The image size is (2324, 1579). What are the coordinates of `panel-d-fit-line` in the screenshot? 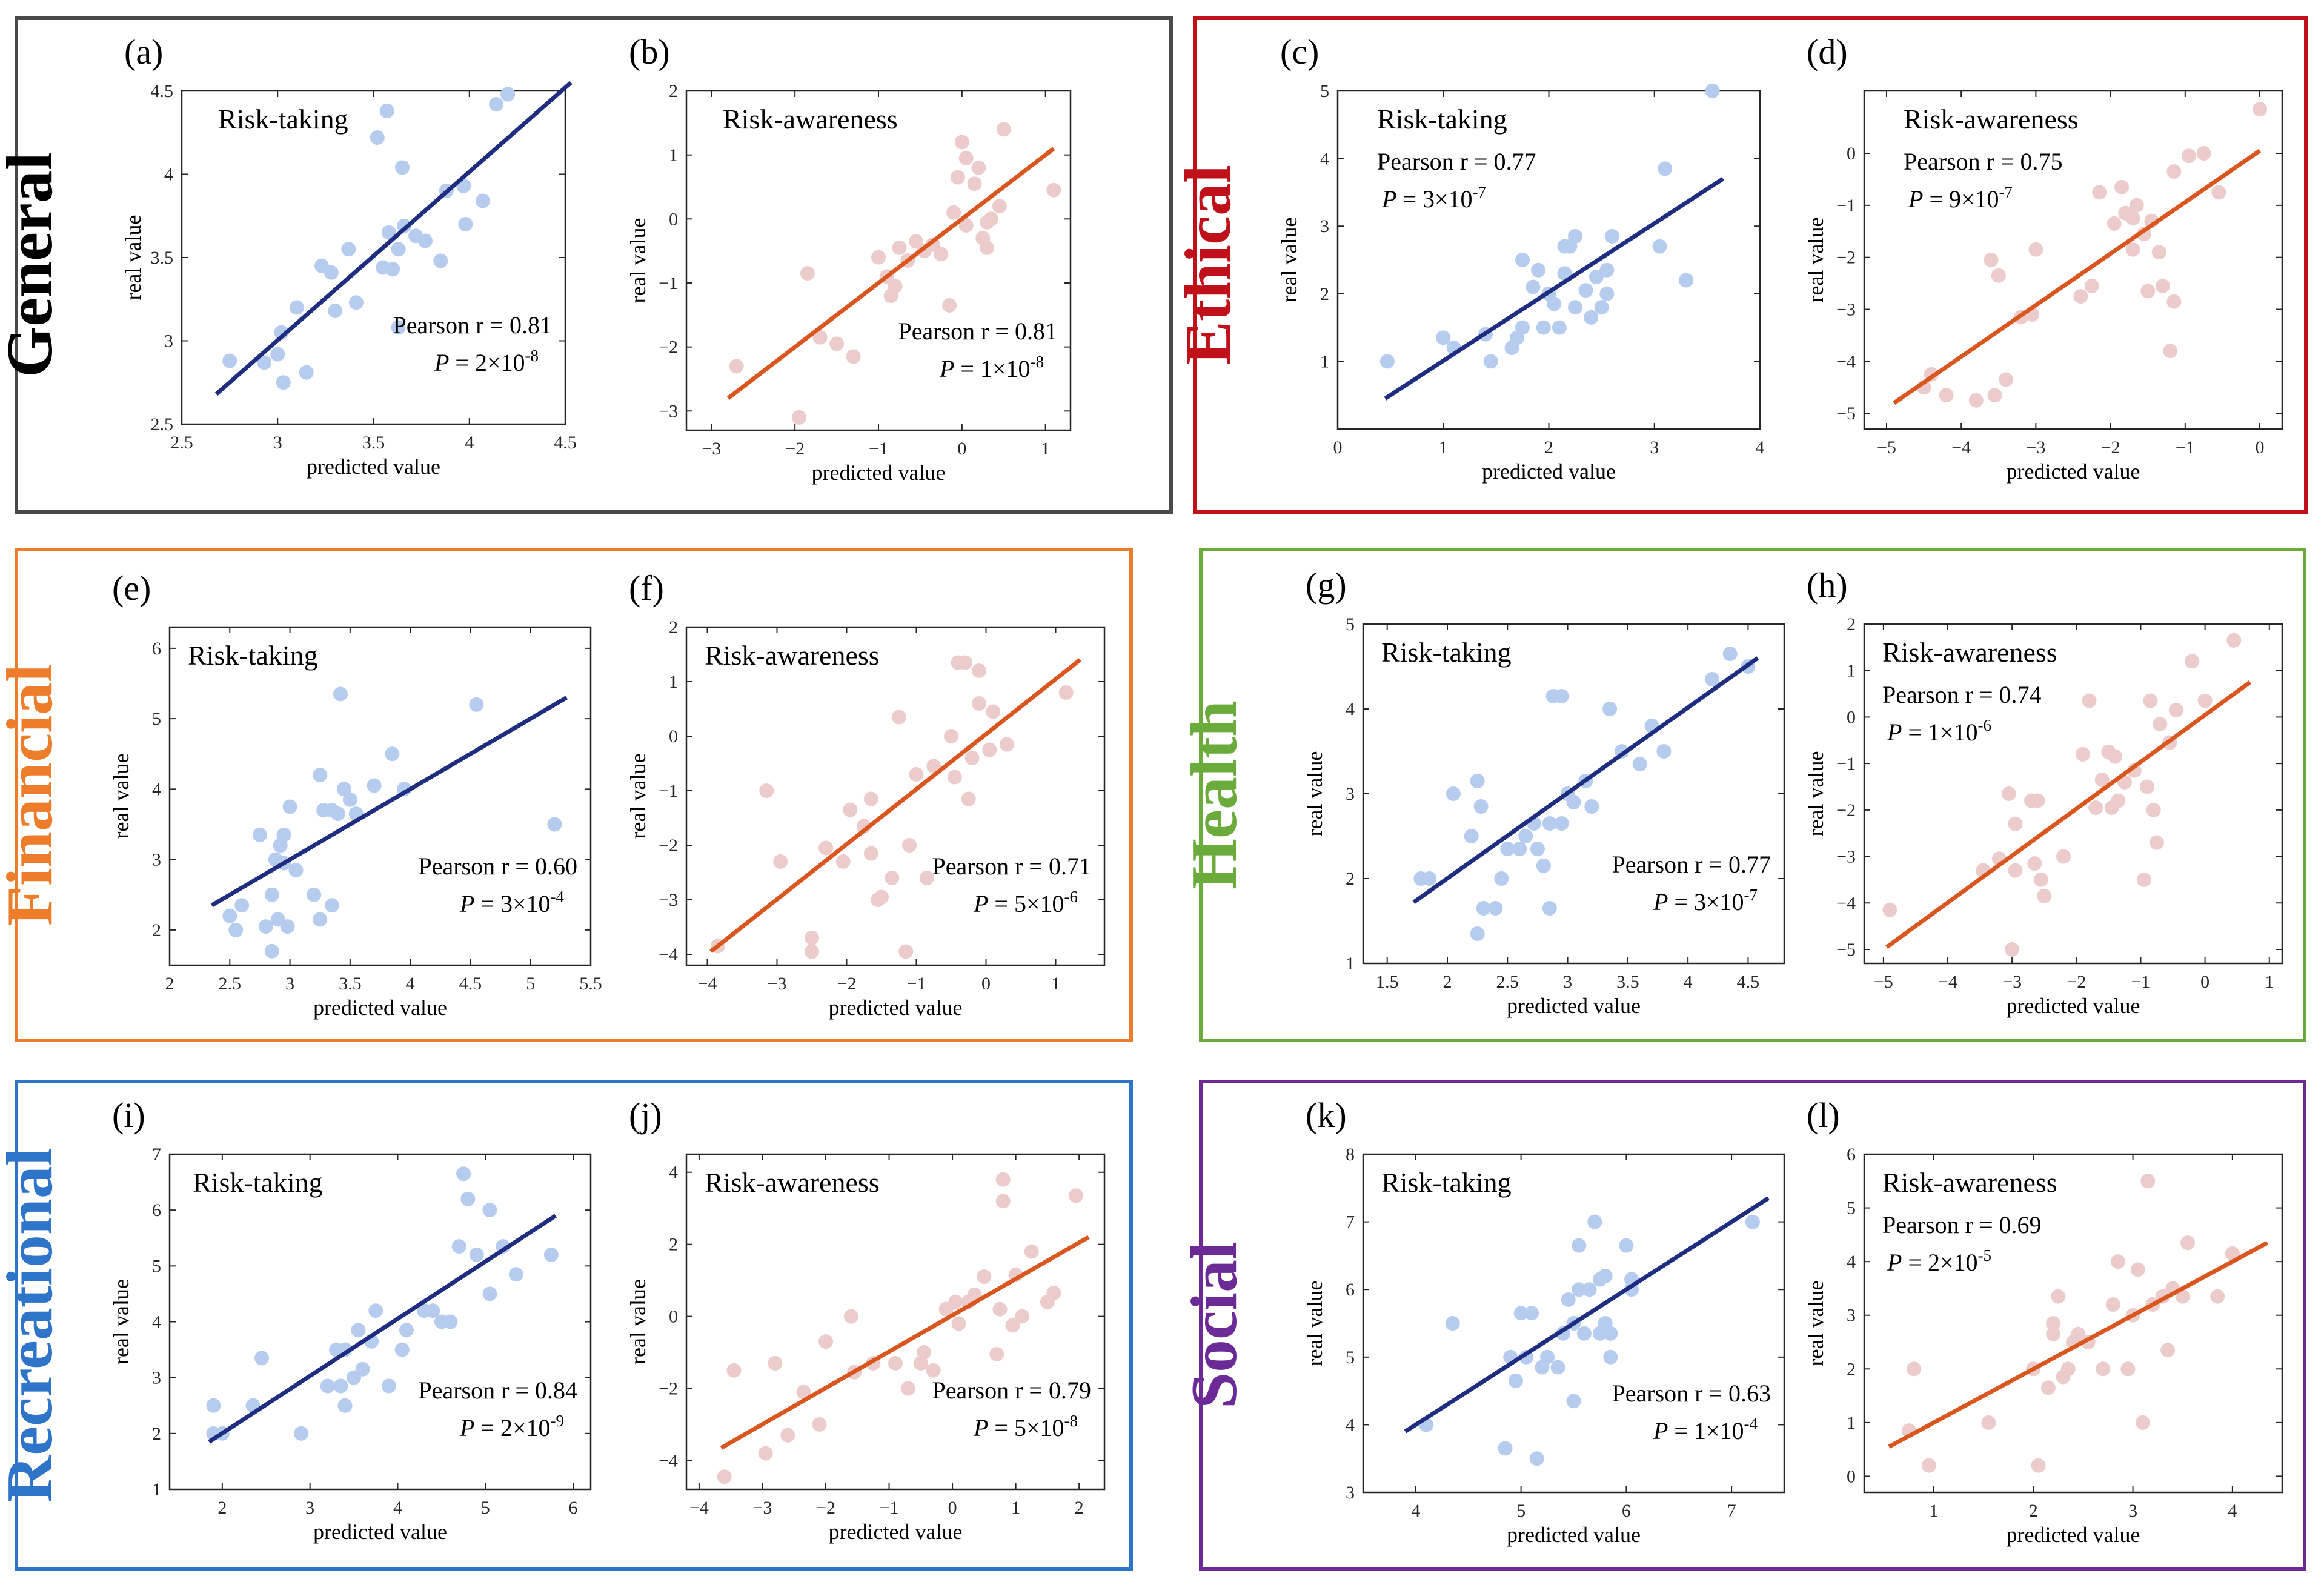 It's located at (2078, 276).